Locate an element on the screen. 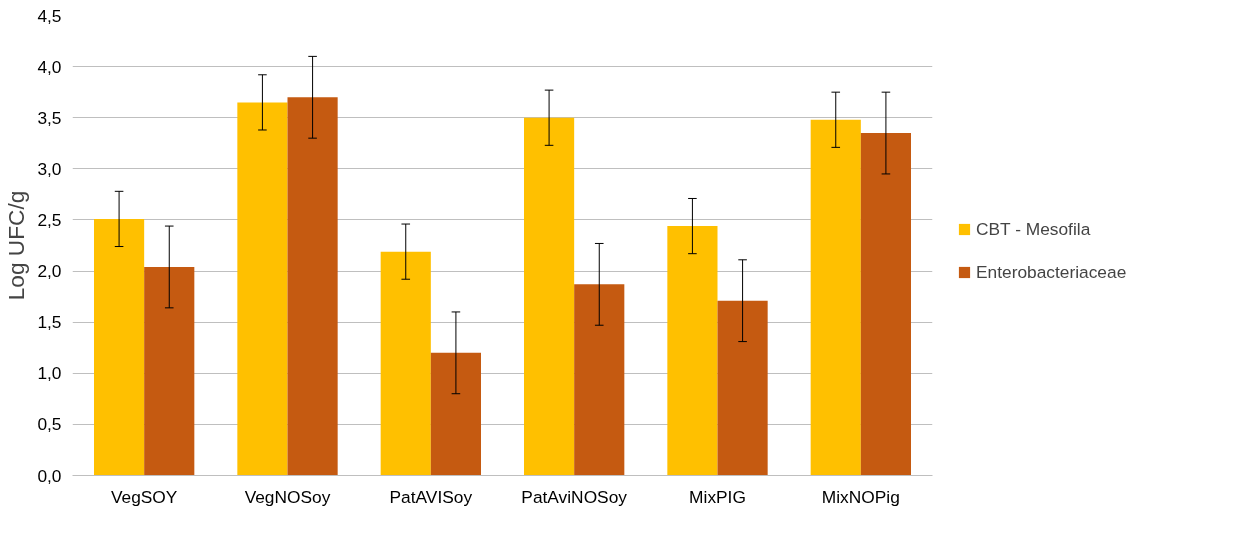  y-tick-label: 2,5 is located at coordinates (49, 219).